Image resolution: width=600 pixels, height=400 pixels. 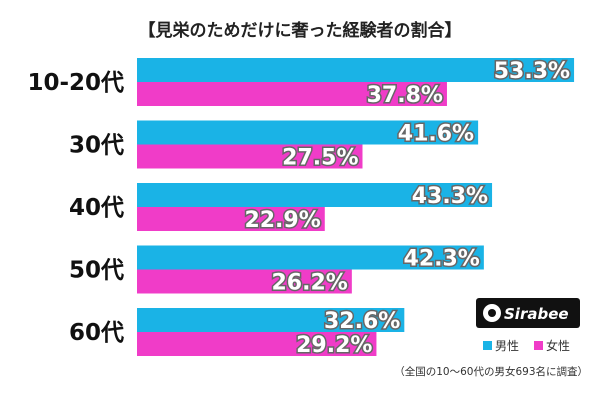 I want to click on data-label-female-3: 26.2%, so click(x=310, y=283).